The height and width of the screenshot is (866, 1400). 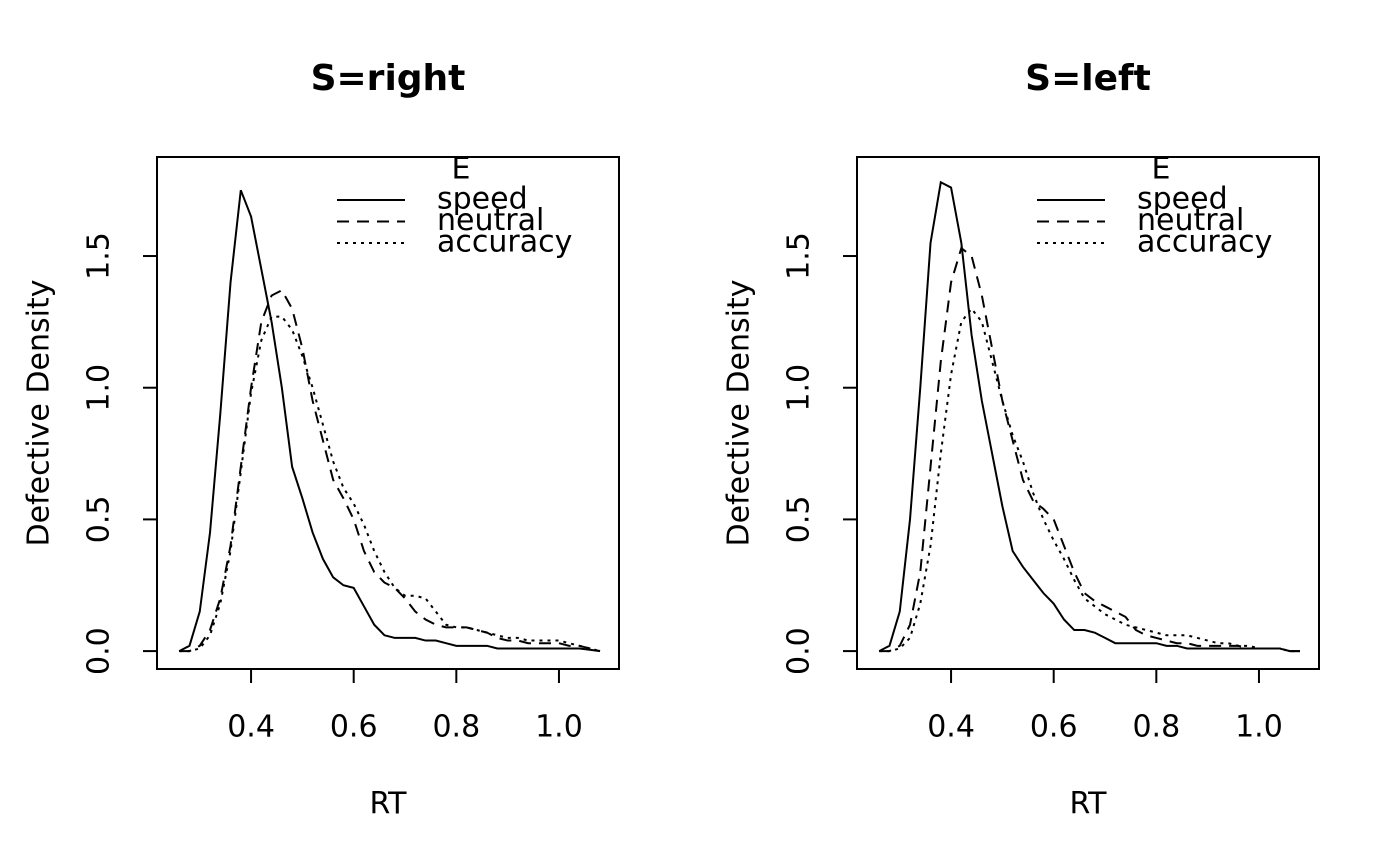 I want to click on chart-title: S=right, so click(x=388, y=78).